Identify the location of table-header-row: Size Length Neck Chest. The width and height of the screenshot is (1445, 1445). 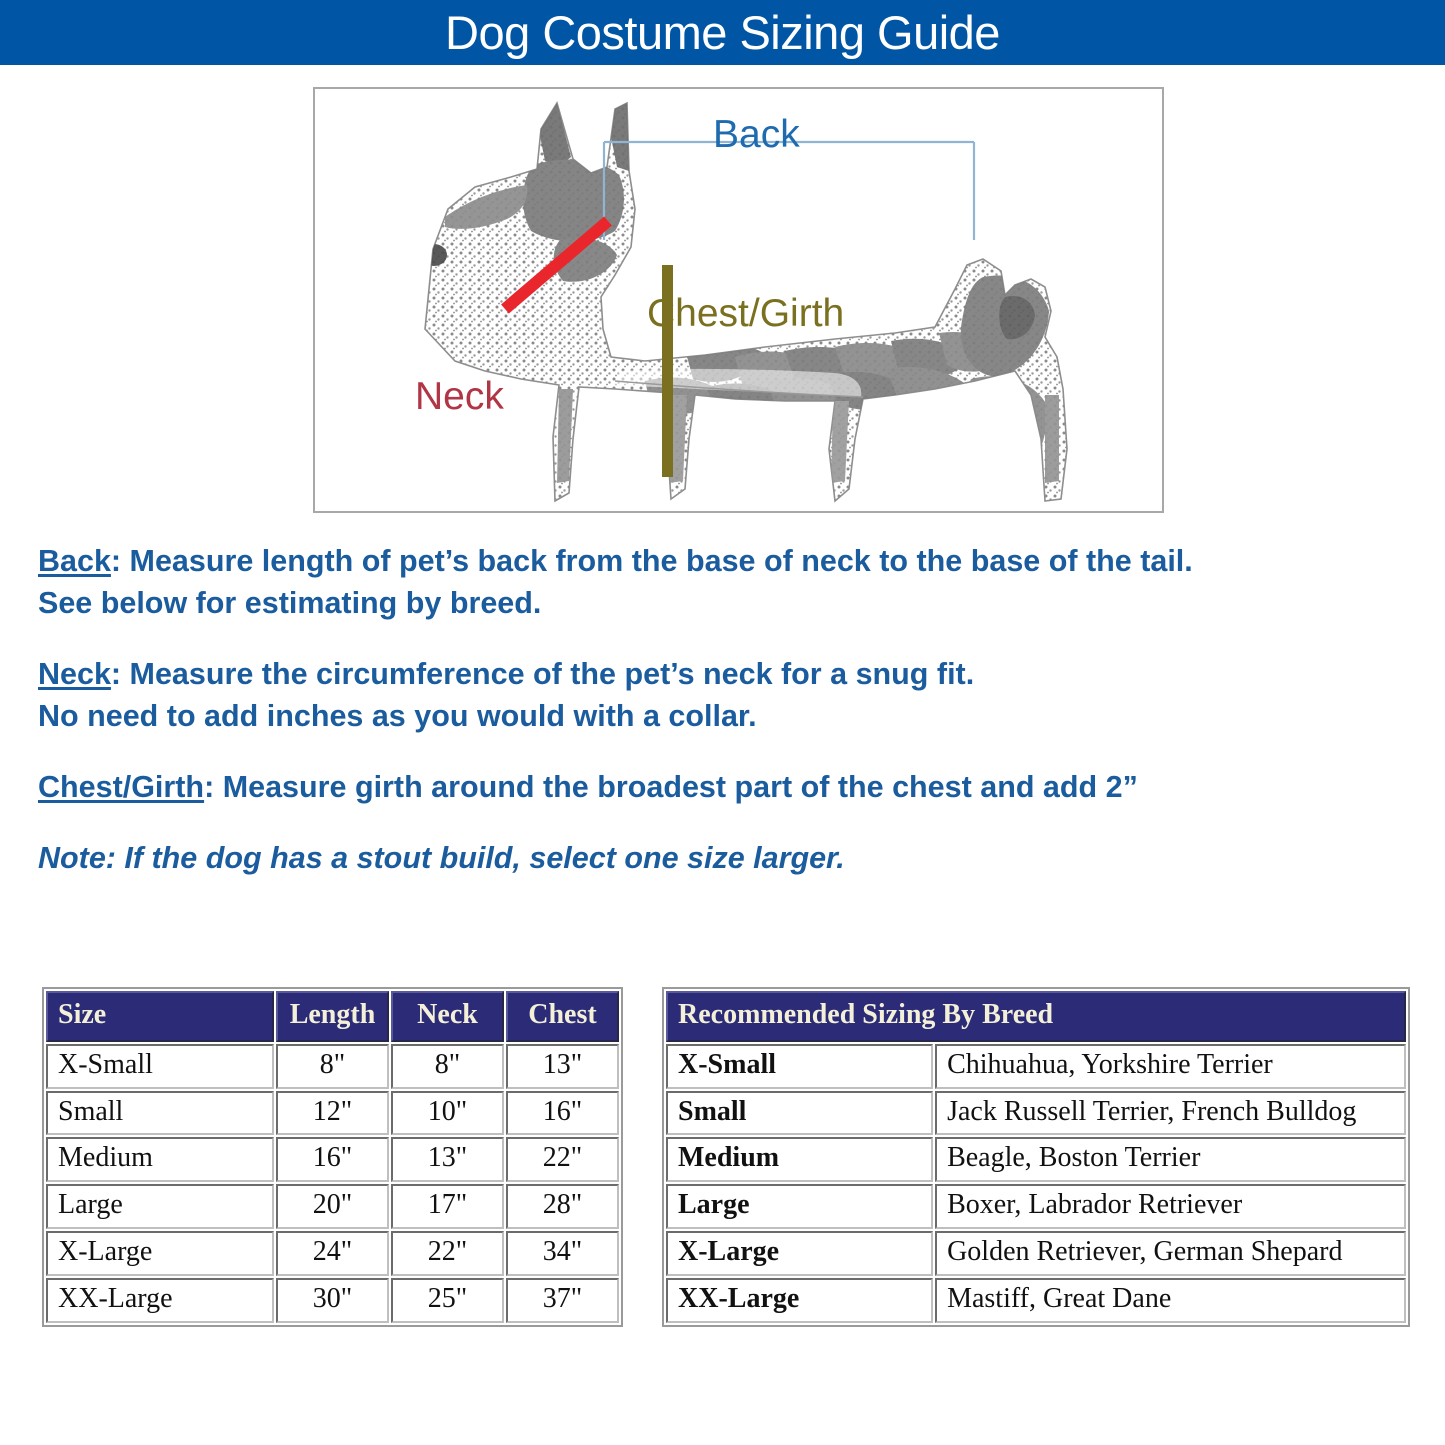
(332, 1016).